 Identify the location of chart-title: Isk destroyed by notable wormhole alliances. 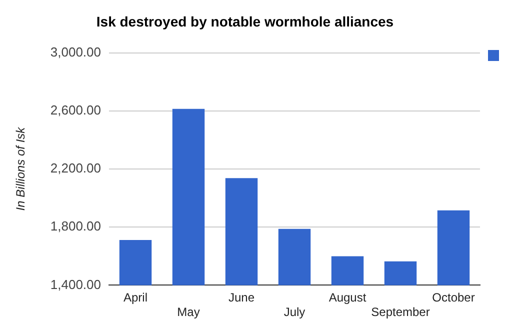
(245, 21).